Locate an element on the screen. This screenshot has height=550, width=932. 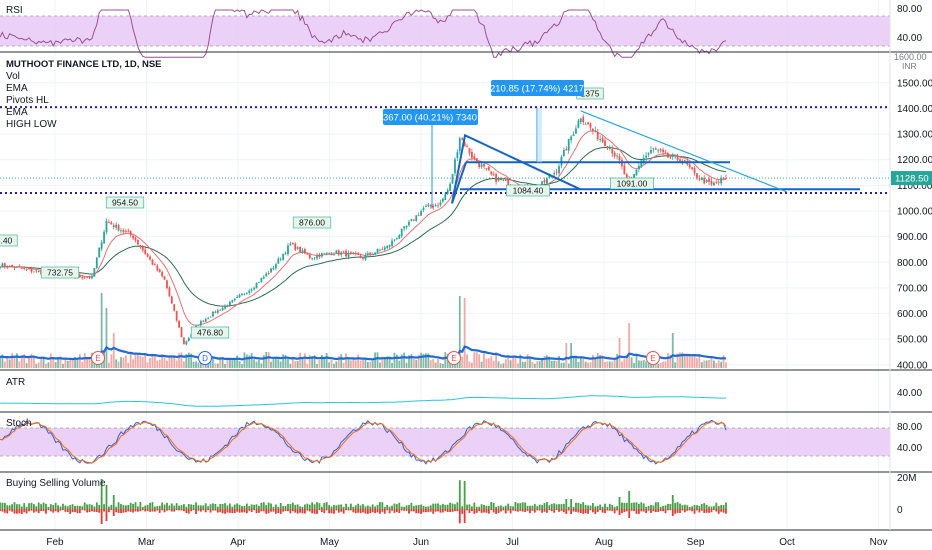
event-marker-label: D is located at coordinates (205, 358).